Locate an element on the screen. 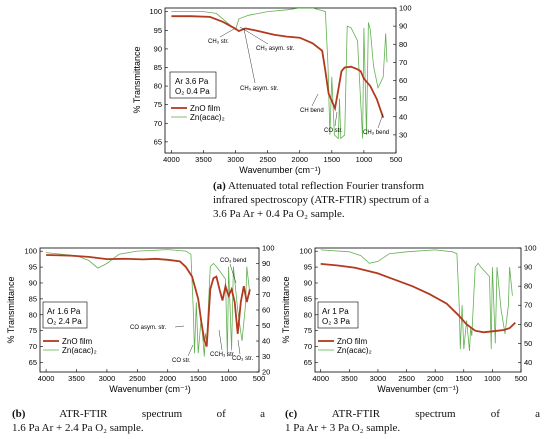 This screenshot has width=550, height=439. caption-b-line2: 1.6 Pa Ar + 2.4 Pa O₂ sample. is located at coordinates (78, 428).